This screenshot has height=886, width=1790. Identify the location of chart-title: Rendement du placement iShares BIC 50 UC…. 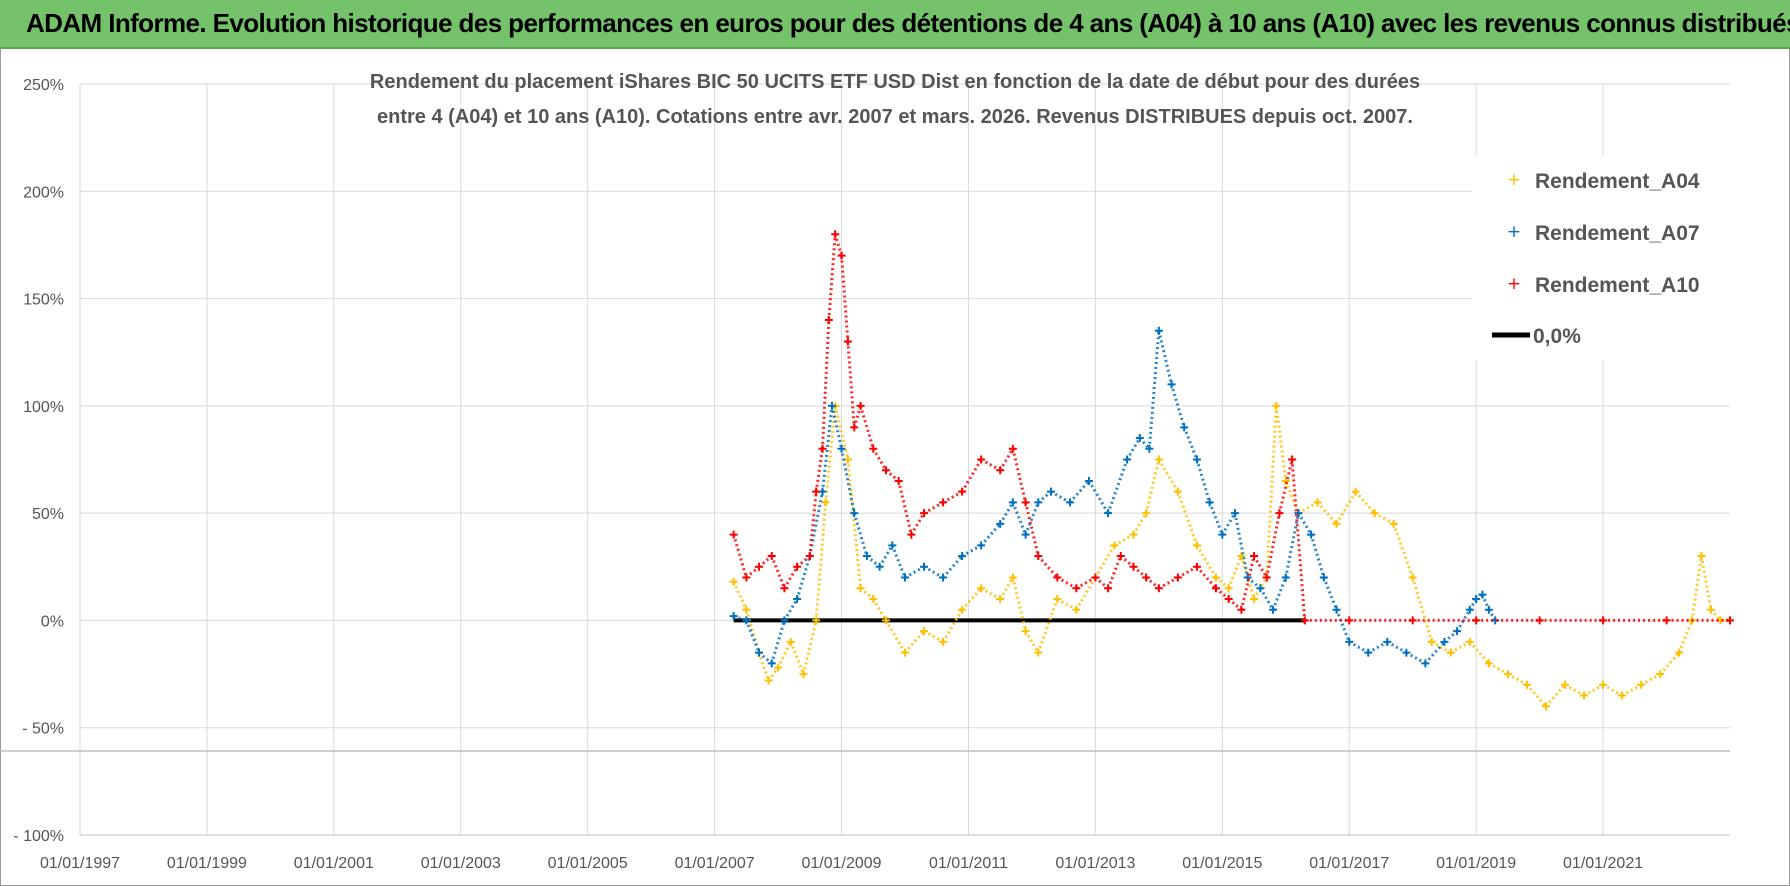
(895, 99).